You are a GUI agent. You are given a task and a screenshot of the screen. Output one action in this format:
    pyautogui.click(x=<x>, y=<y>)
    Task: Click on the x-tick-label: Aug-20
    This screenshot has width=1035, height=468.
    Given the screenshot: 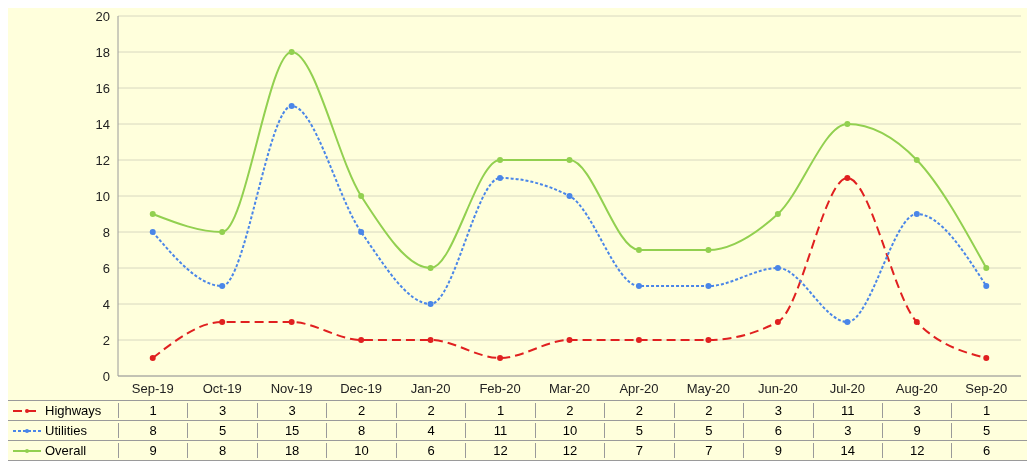 What is the action you would take?
    pyautogui.click(x=916, y=389)
    